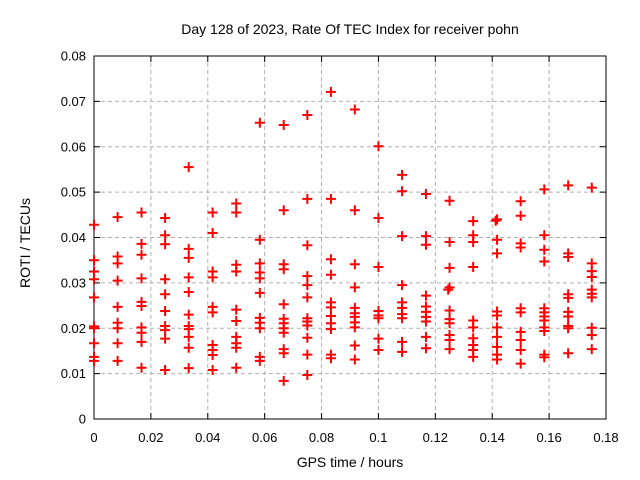 The width and height of the screenshot is (640, 480). Describe the element at coordinates (73, 146) in the screenshot. I see `y-tick-label: 0.06` at that location.